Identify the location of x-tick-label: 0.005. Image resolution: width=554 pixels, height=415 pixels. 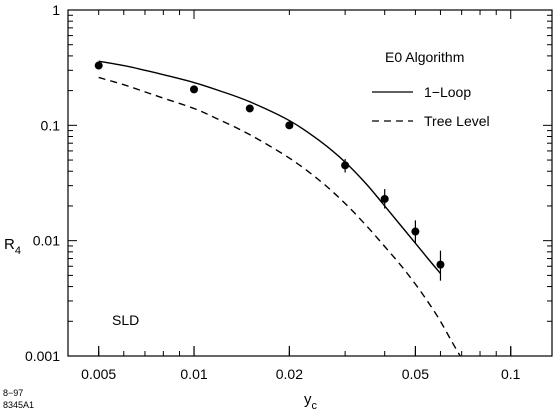
(98, 374).